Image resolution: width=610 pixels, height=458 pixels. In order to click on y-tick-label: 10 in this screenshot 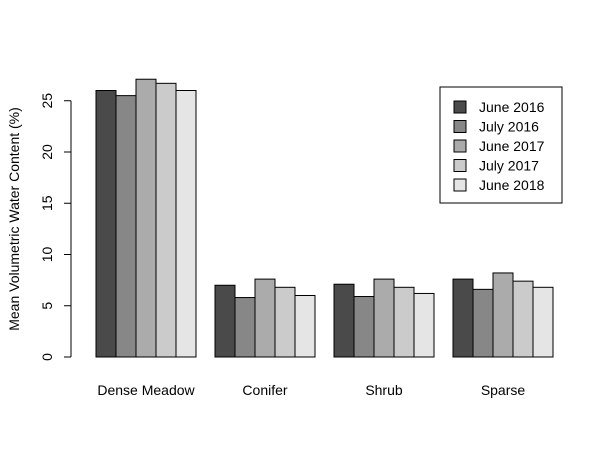, I will do `click(47, 255)`.